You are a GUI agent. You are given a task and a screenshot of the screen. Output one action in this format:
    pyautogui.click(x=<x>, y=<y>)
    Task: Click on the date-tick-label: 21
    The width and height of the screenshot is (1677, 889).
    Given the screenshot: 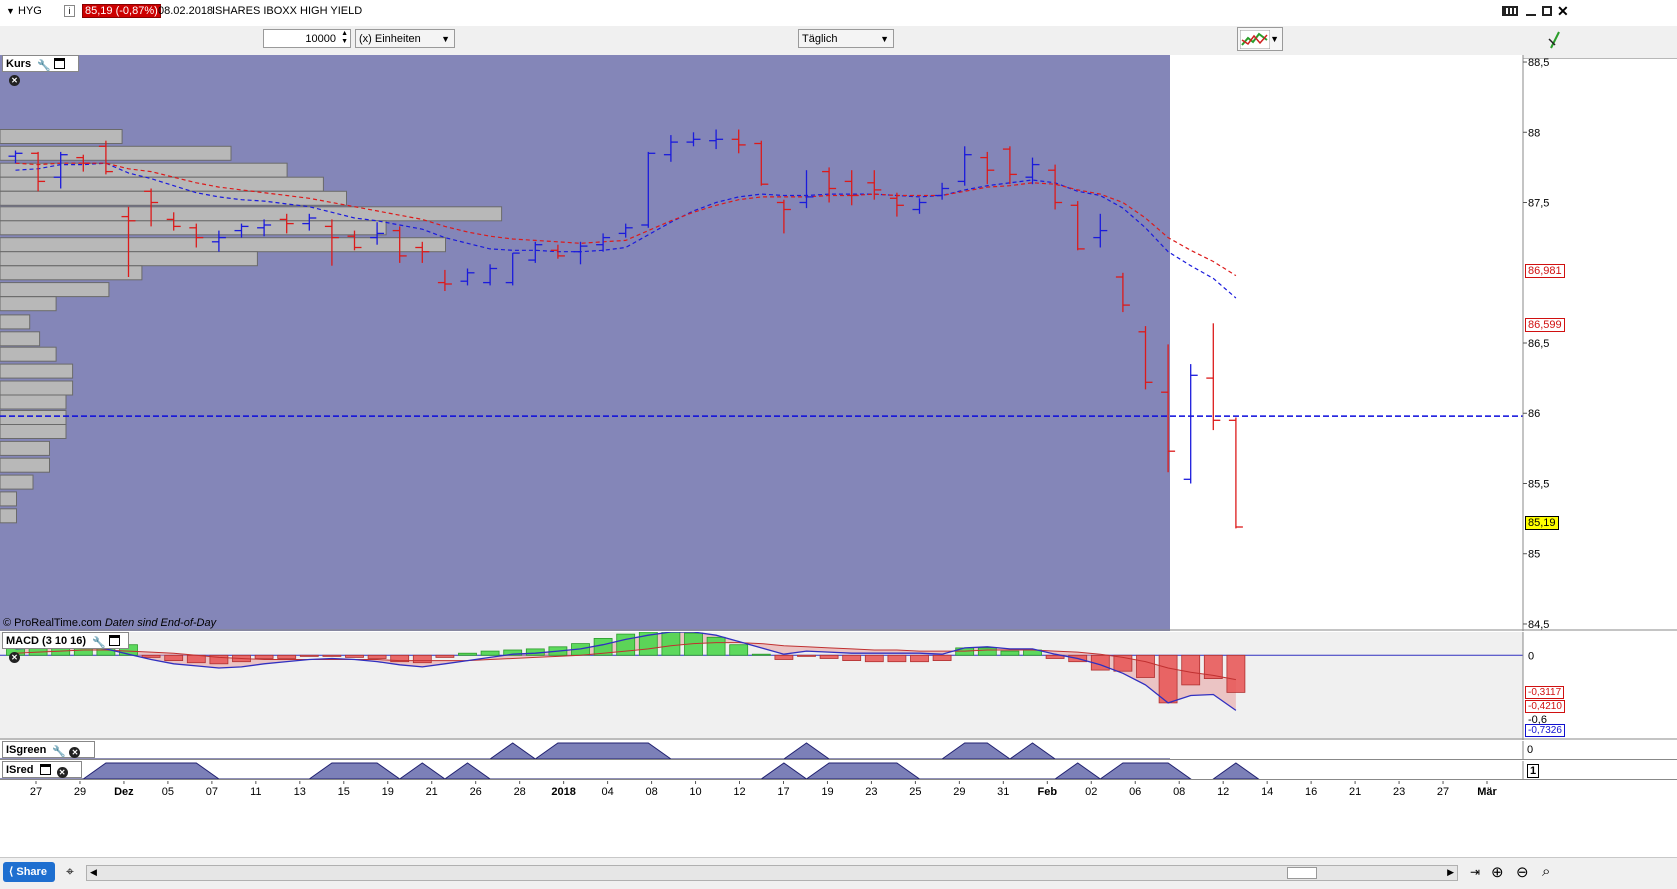 What is the action you would take?
    pyautogui.click(x=432, y=792)
    